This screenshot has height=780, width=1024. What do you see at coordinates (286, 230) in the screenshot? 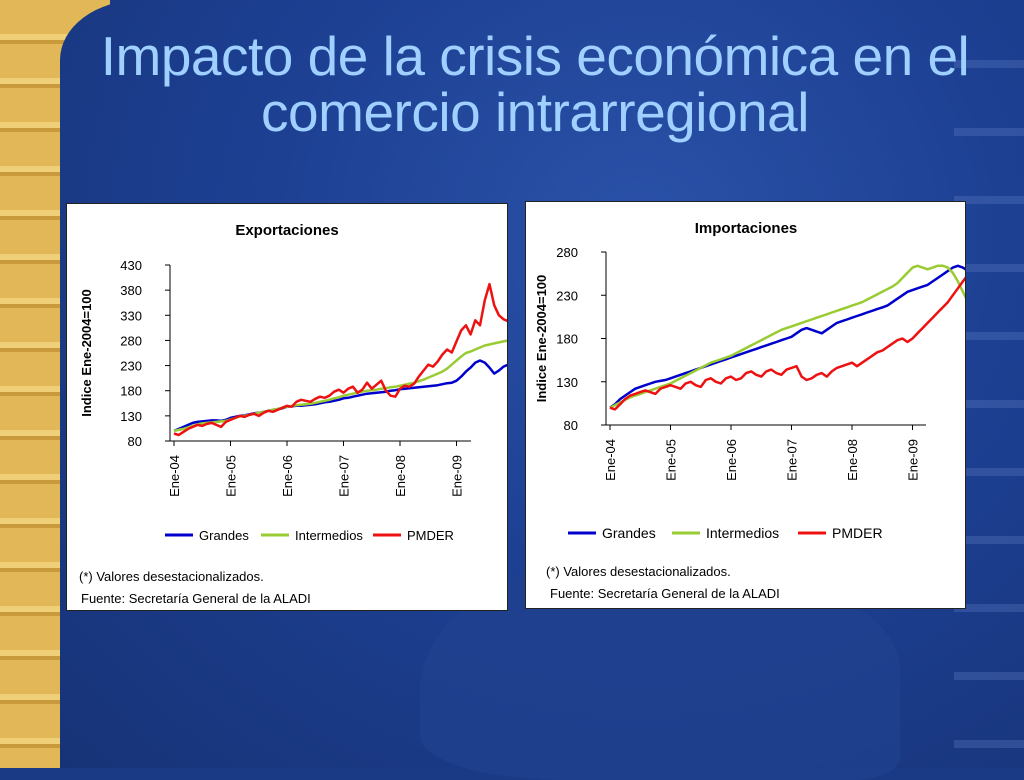
I see `chart-title: Exportaciones` at bounding box center [286, 230].